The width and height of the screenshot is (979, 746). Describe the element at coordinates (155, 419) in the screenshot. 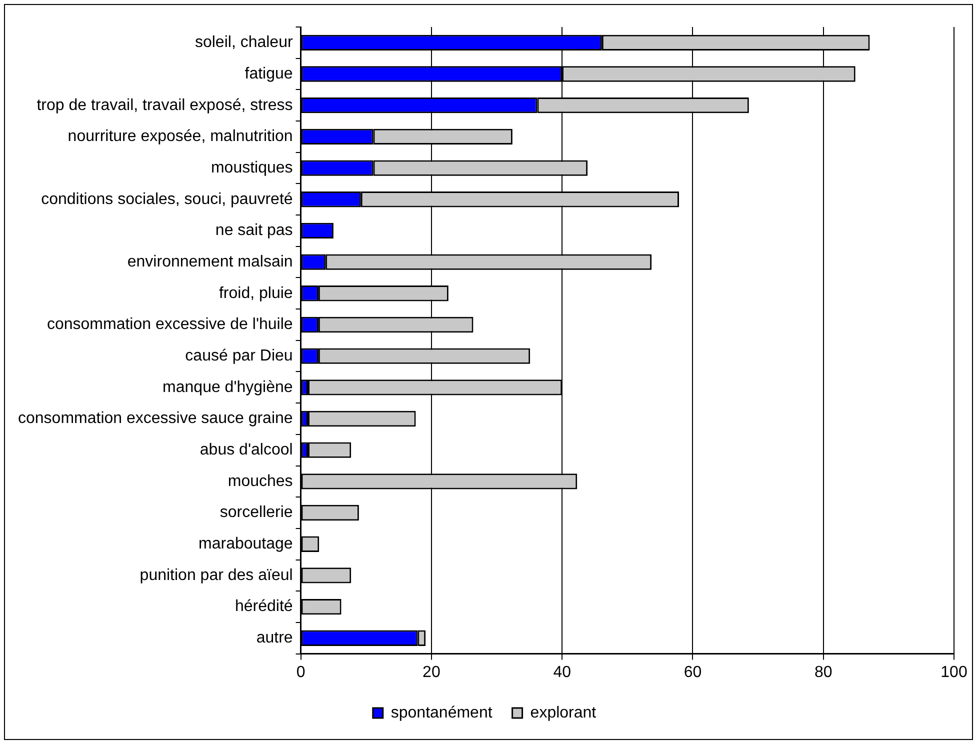

I see `y-tick-label: consommation excessive sauce graine` at that location.